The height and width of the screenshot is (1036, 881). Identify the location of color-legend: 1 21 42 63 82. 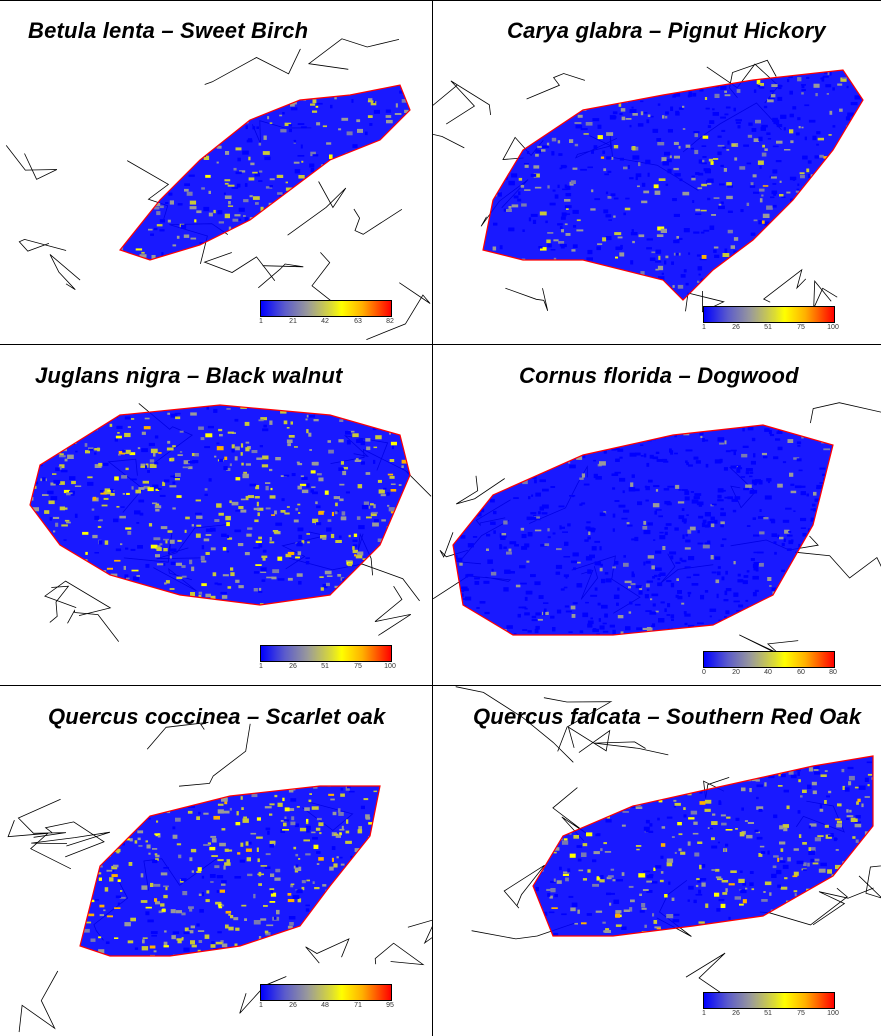
(326, 315).